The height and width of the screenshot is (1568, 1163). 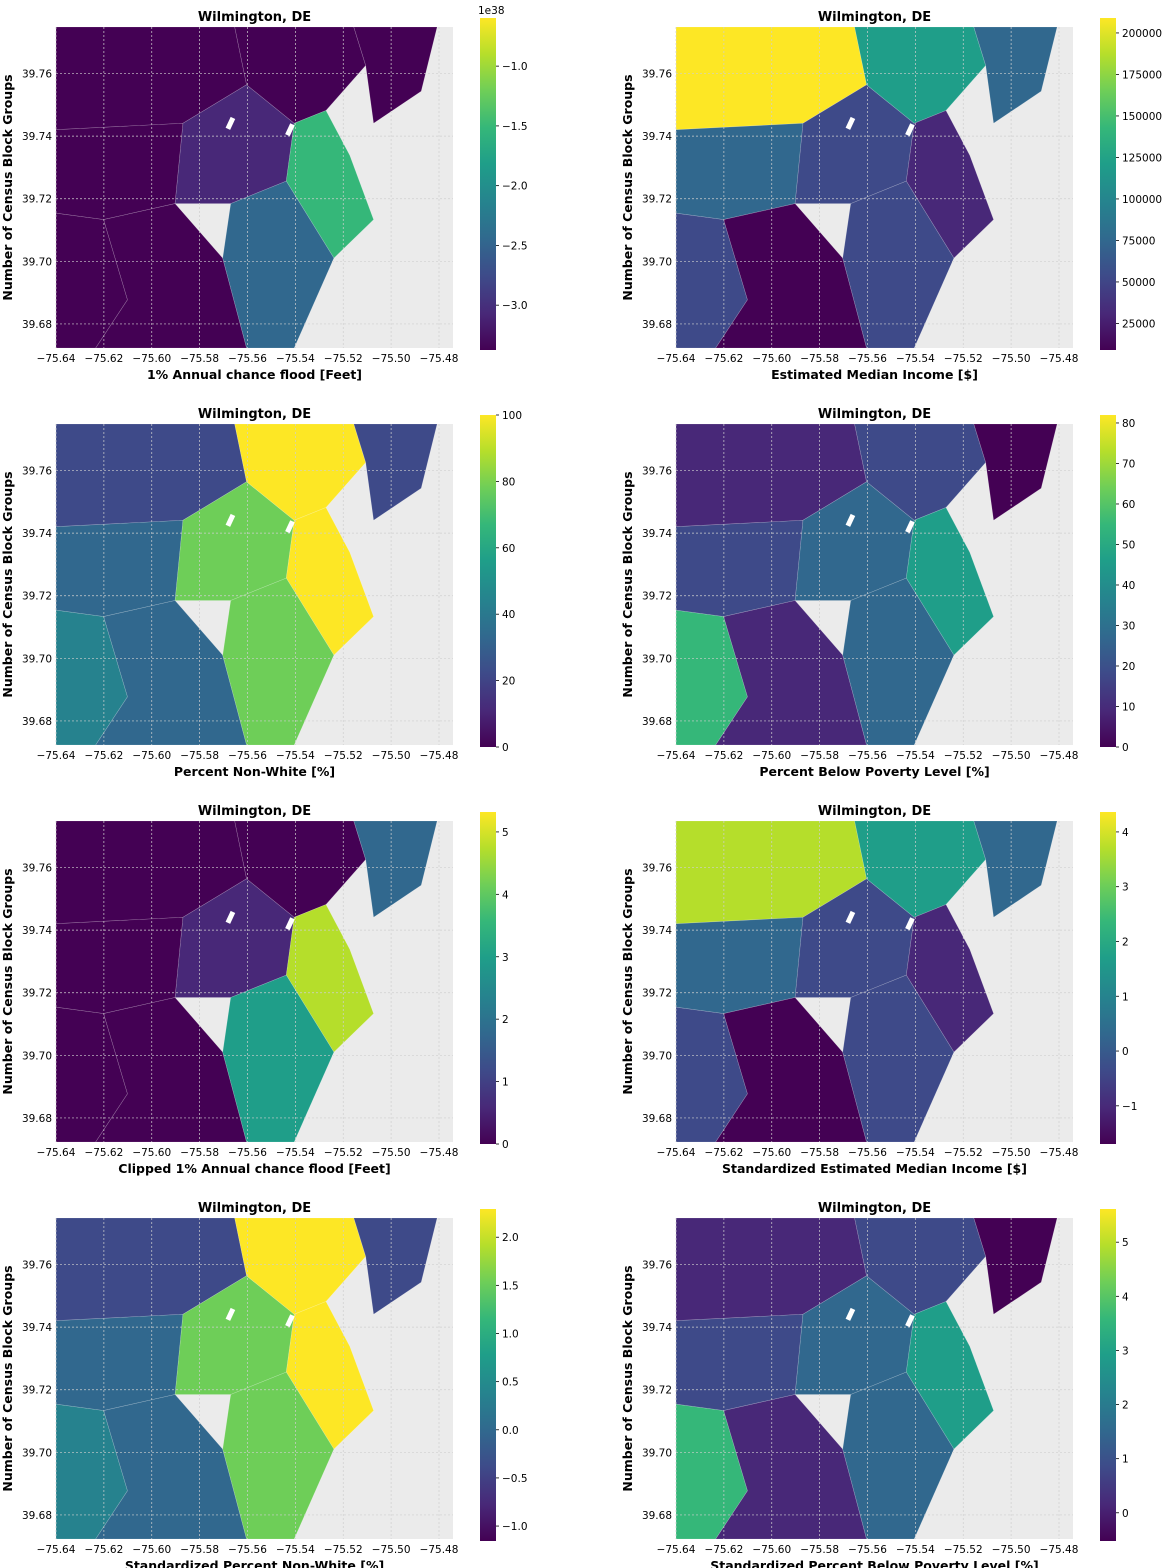 What do you see at coordinates (510, 1335) in the screenshot?
I see `colorbar-tick-label: 1.0` at bounding box center [510, 1335].